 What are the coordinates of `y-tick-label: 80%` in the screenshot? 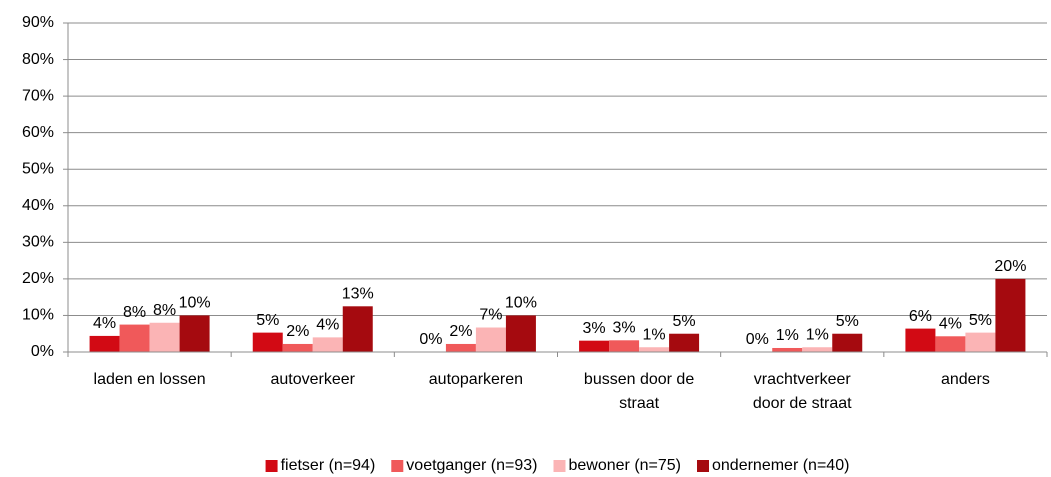 It's located at (38, 59).